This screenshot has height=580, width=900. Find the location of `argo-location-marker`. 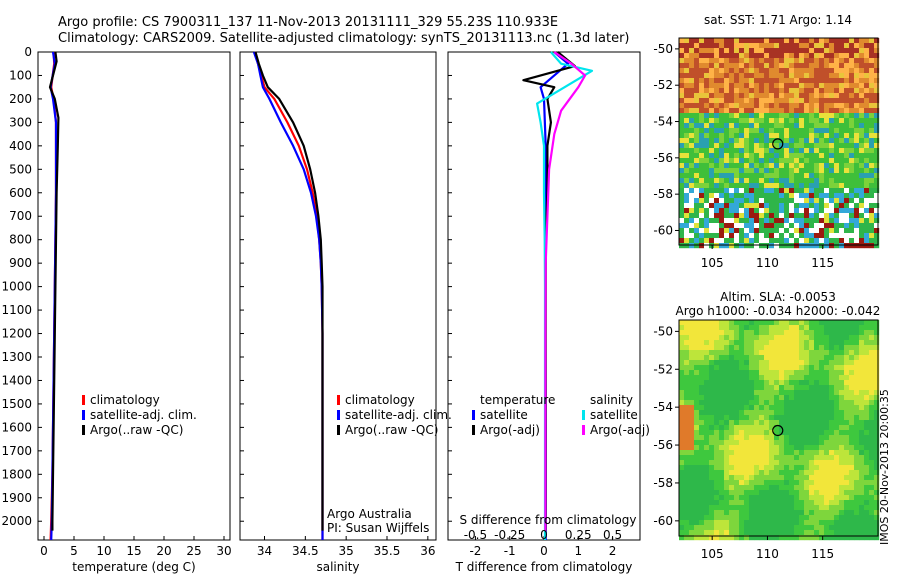

argo-location-marker is located at coordinates (778, 430).